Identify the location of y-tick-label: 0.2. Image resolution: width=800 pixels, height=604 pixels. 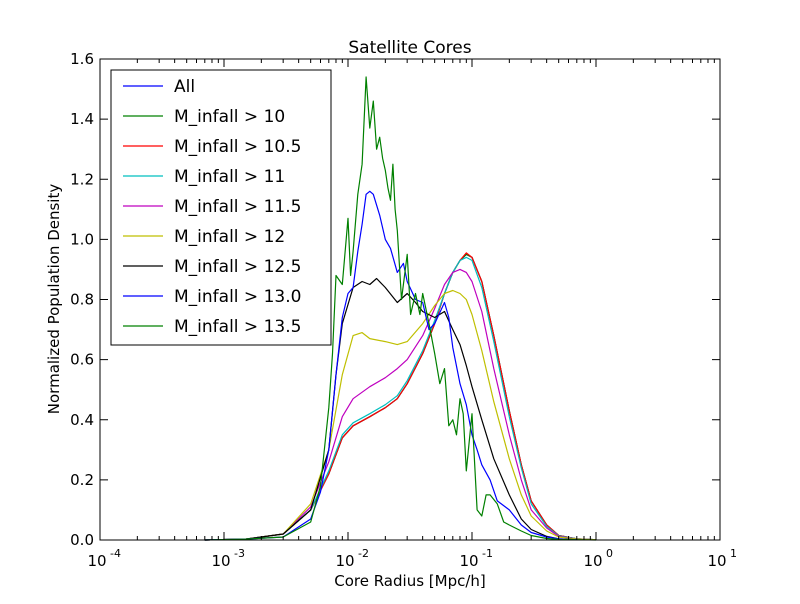
(82, 480).